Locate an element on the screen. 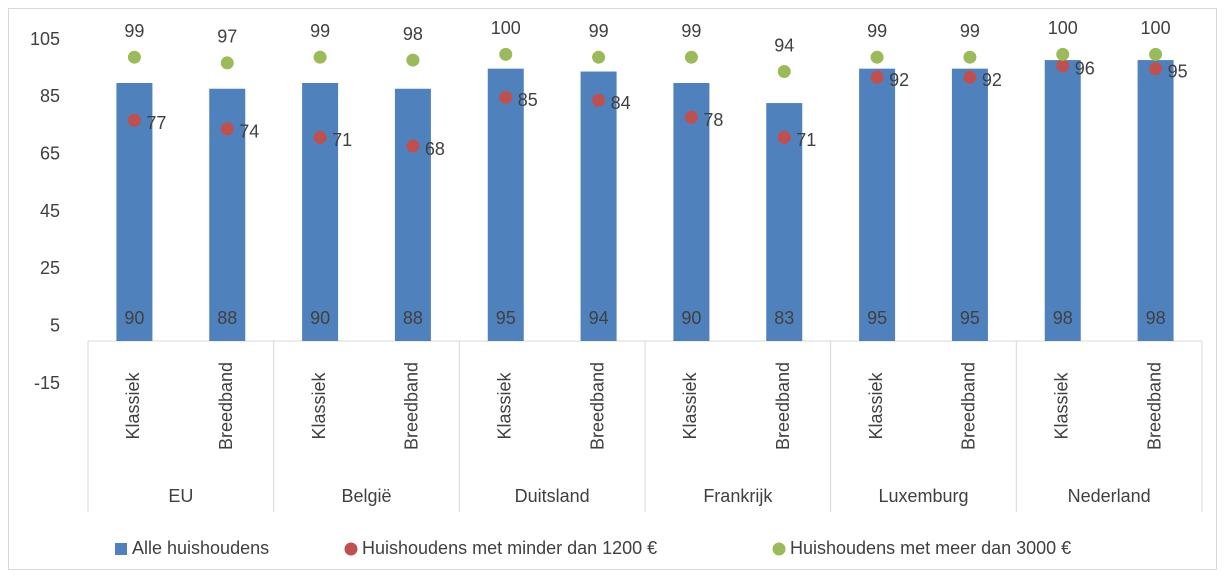  group-label: Frankrijk is located at coordinates (738, 496).